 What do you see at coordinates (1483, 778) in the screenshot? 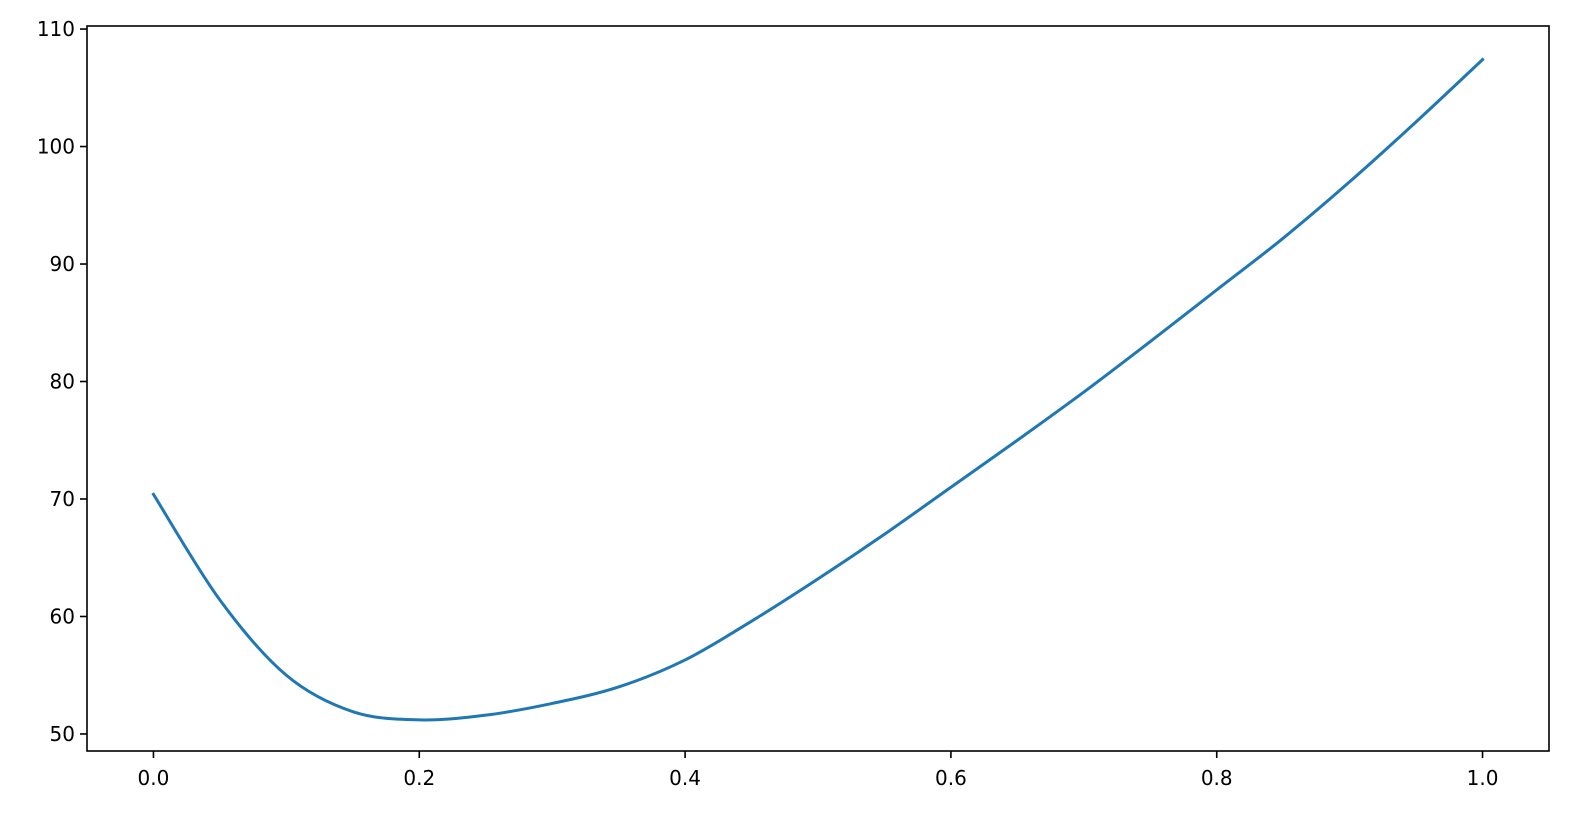
I see `x-tick-label: 1.0` at bounding box center [1483, 778].